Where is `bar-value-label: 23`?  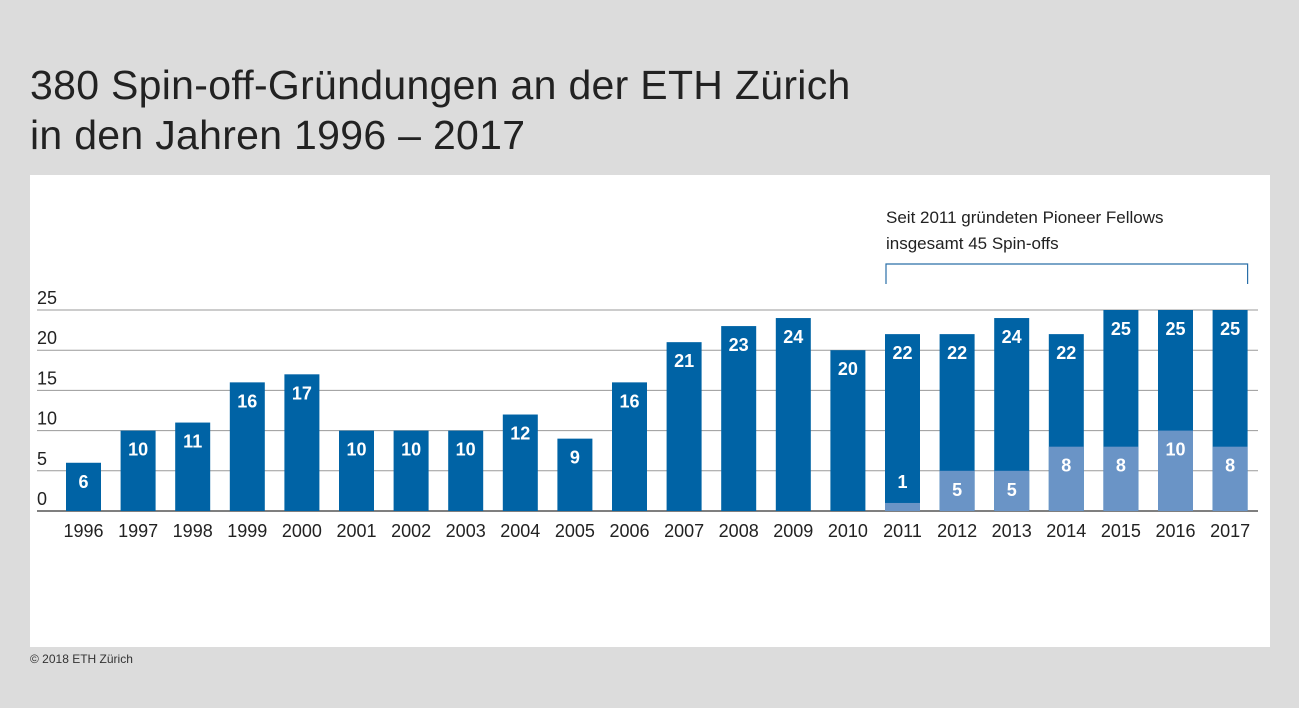
bar-value-label: 23 is located at coordinates (739, 345).